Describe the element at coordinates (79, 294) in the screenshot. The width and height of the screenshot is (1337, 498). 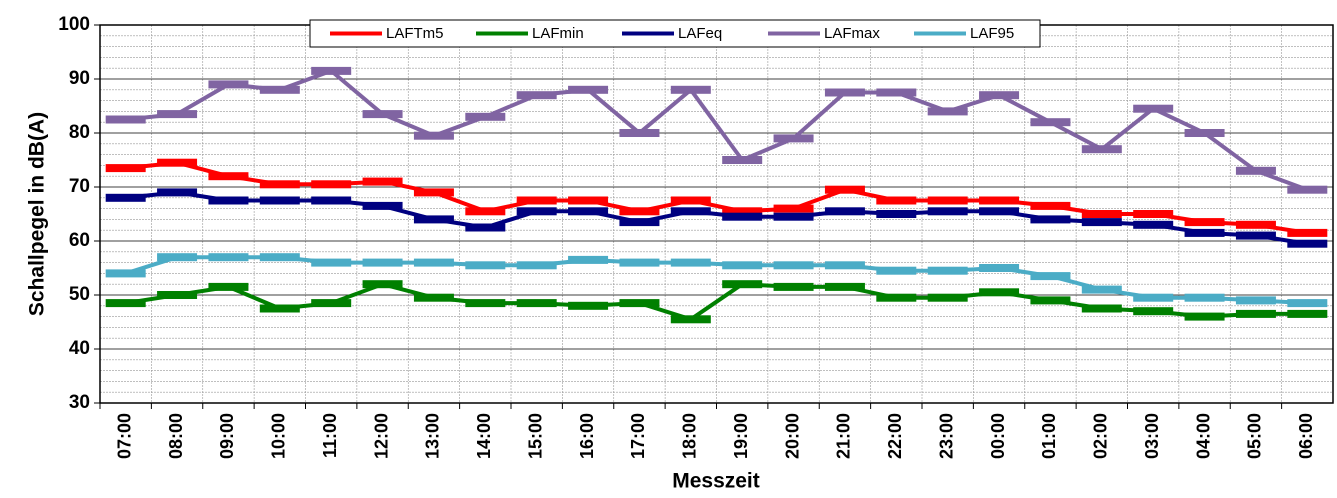
I see `y-tick-label: 50` at that location.